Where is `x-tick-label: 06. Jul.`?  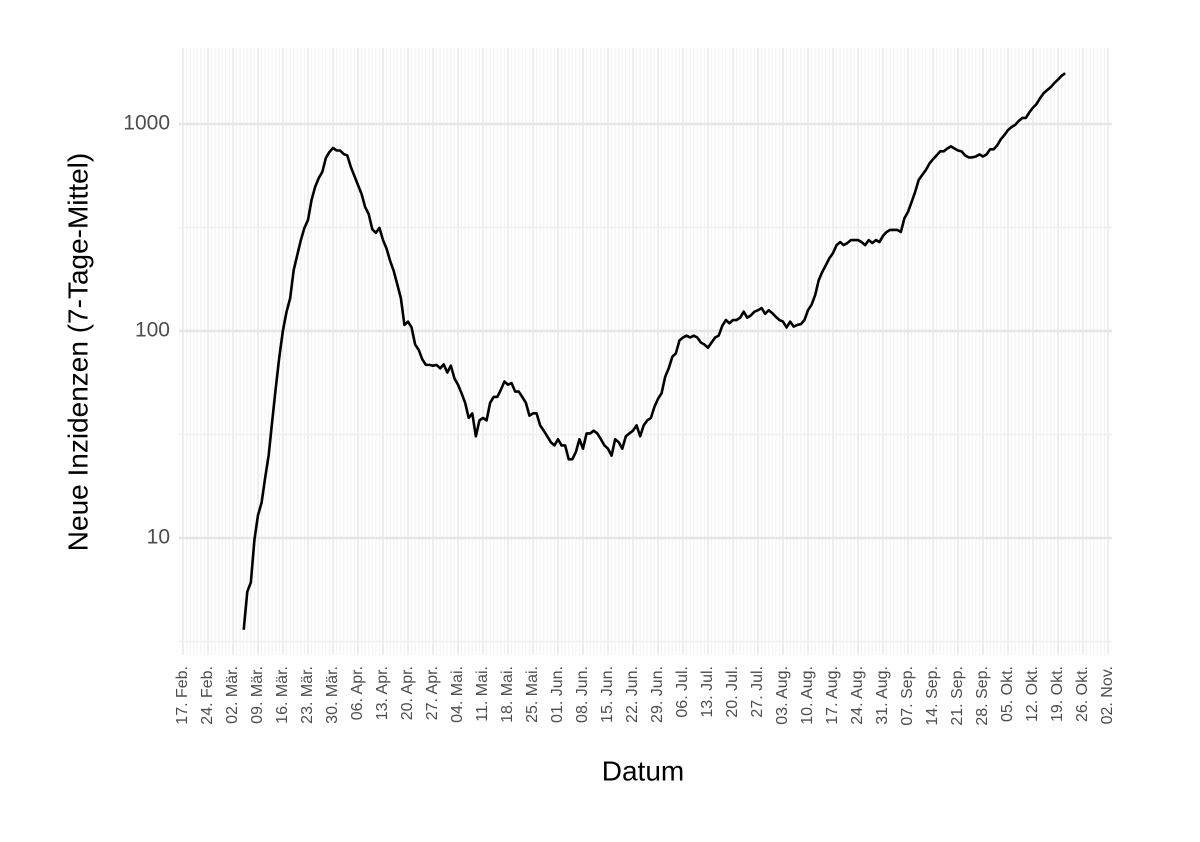 x-tick-label: 06. Jul. is located at coordinates (682, 692).